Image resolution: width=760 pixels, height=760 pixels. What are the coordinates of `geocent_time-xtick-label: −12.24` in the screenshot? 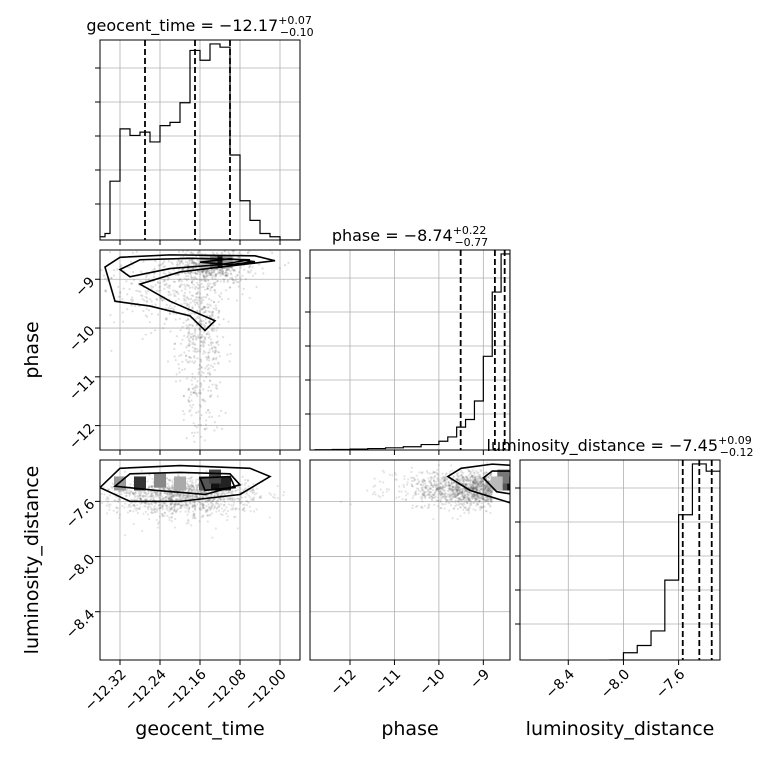 It's located at (146, 690).